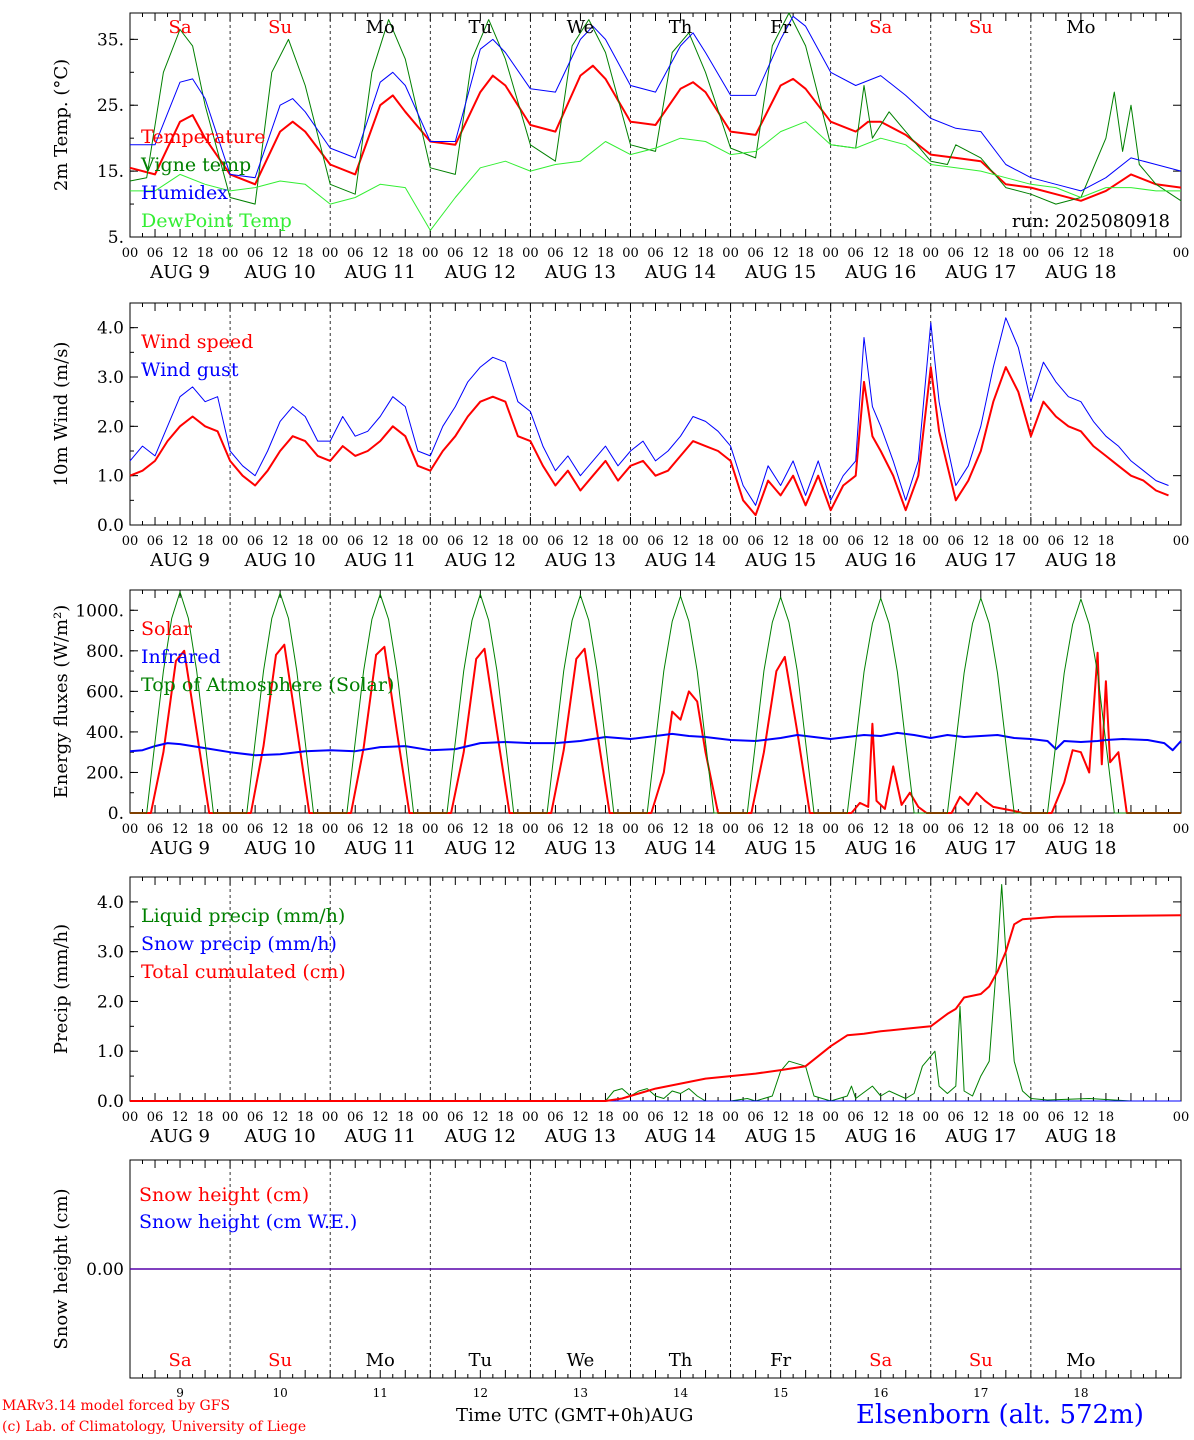 The width and height of the screenshot is (1194, 1440). Describe the element at coordinates (116, 238) in the screenshot. I see `y-tick-label: 5.` at that location.